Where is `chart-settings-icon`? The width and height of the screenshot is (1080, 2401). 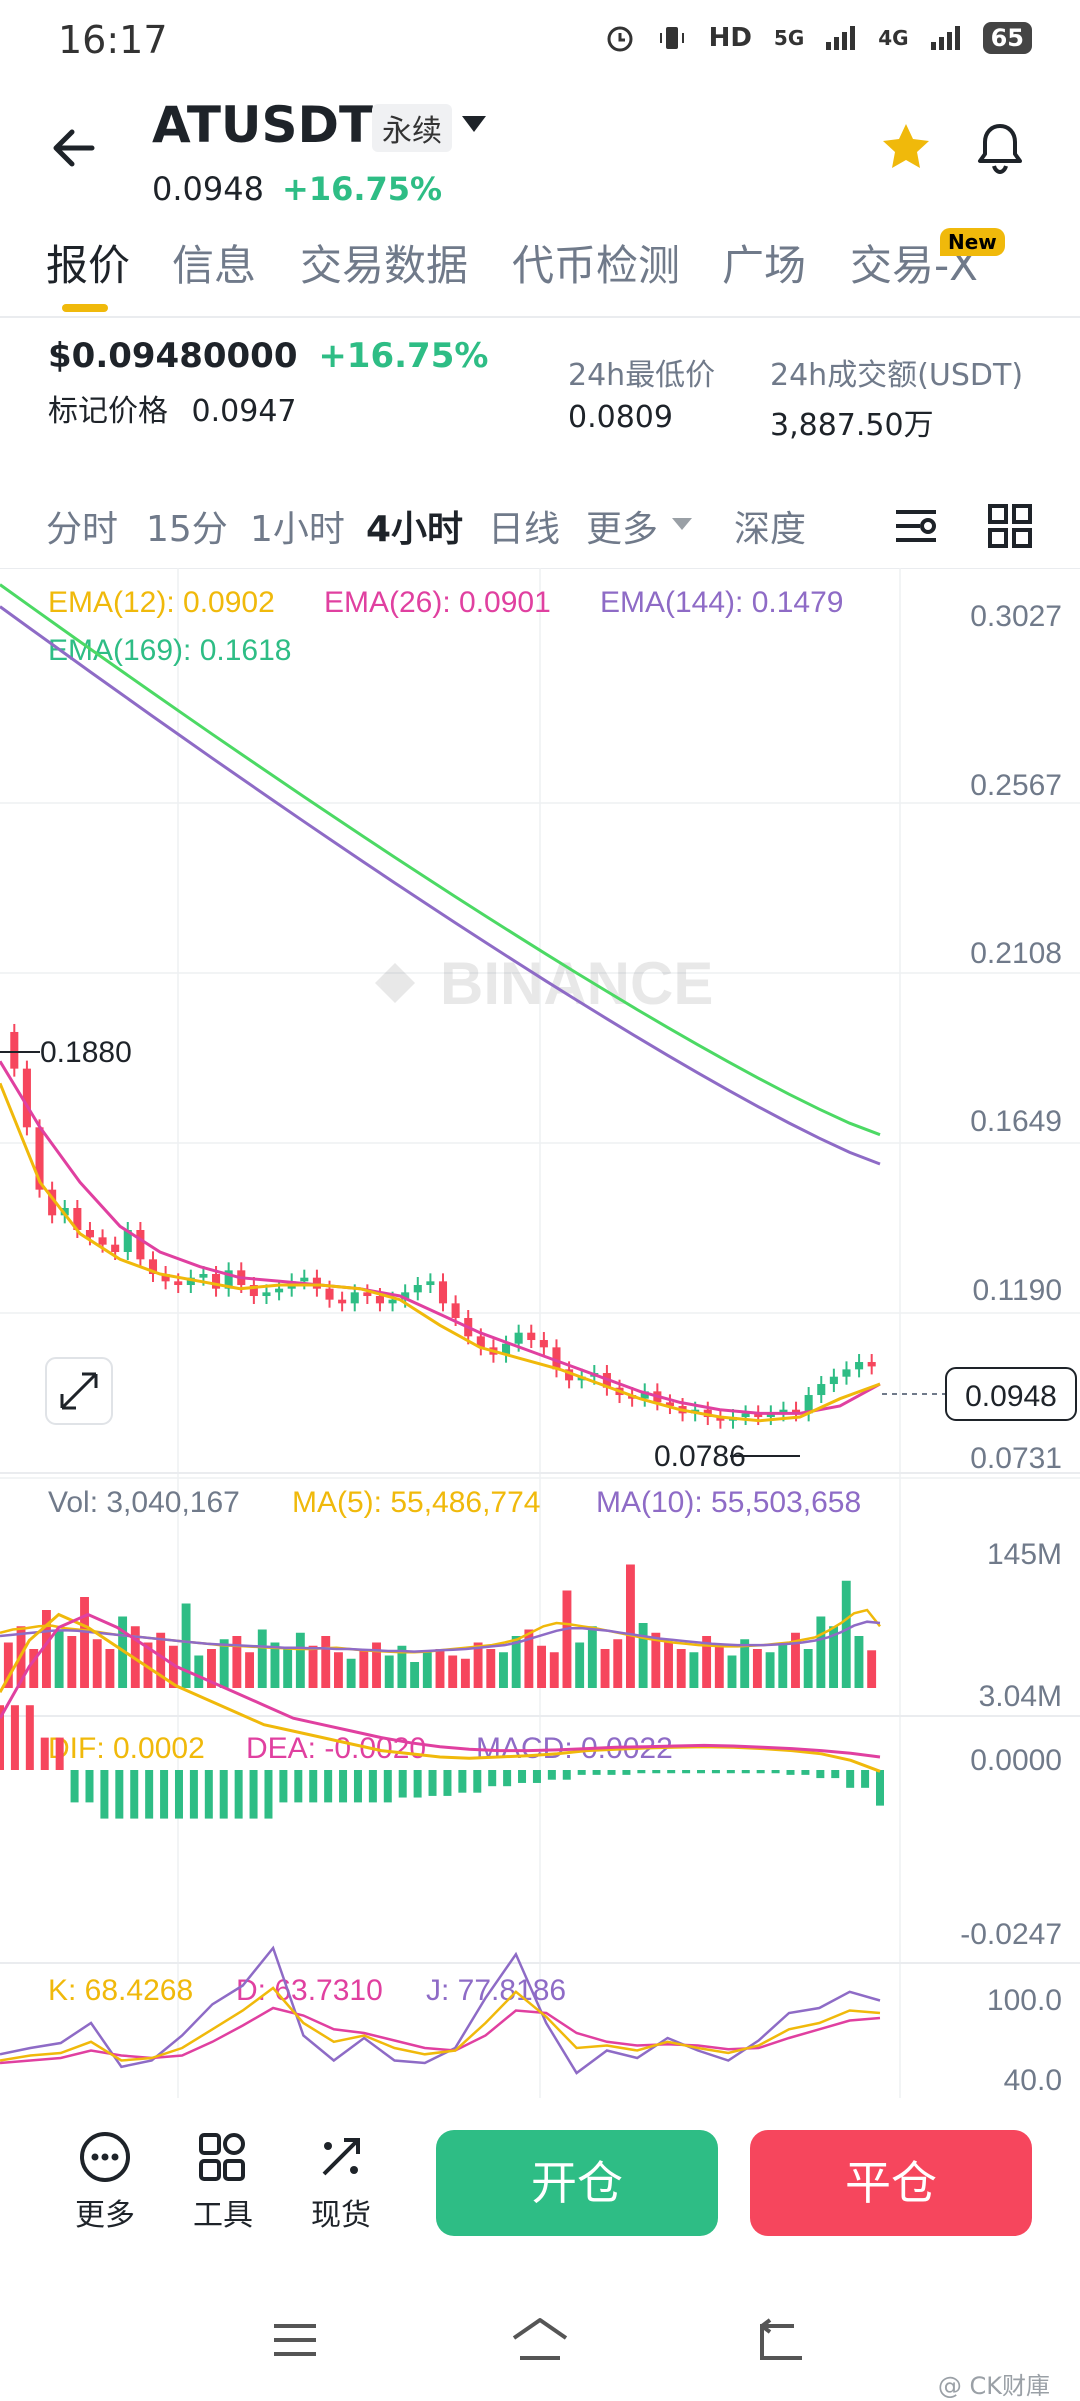 chart-settings-icon is located at coordinates (916, 526).